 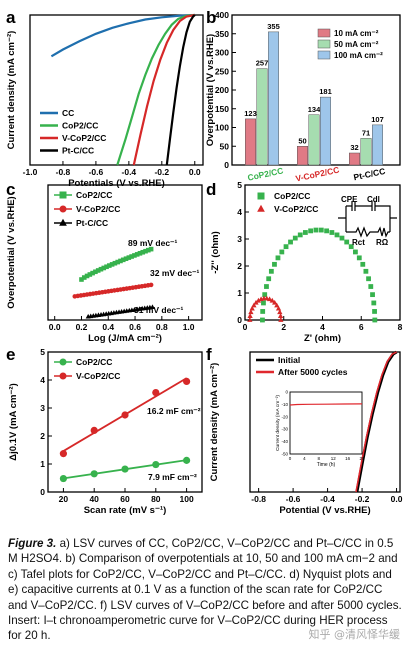 I want to click on panel-c-xtick-label: 0.6, so click(x=135, y=327).